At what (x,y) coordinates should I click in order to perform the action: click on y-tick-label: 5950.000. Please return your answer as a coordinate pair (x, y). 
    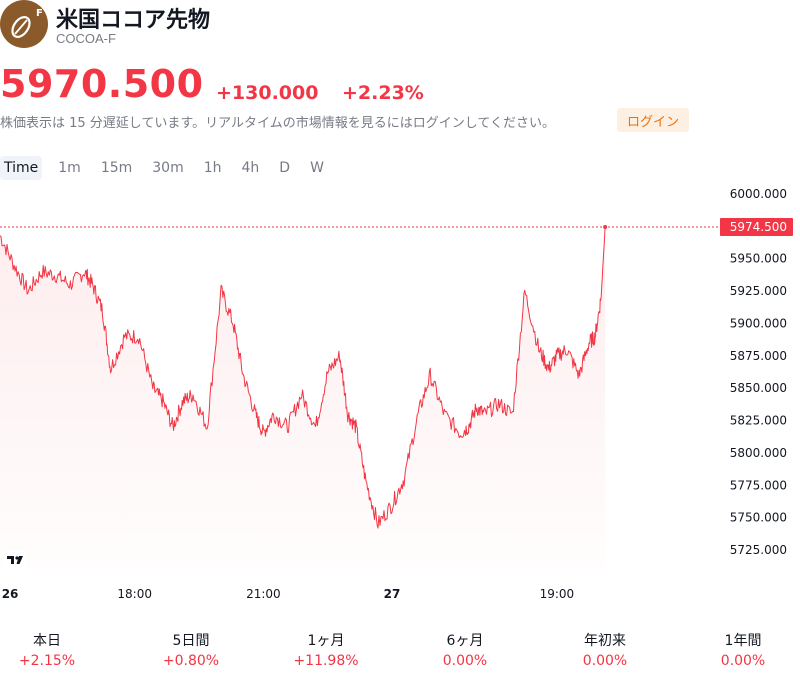
    Looking at the image, I should click on (758, 259).